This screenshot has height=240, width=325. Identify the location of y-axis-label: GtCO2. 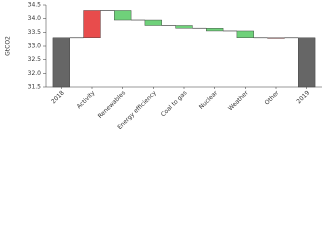
(8, 46).